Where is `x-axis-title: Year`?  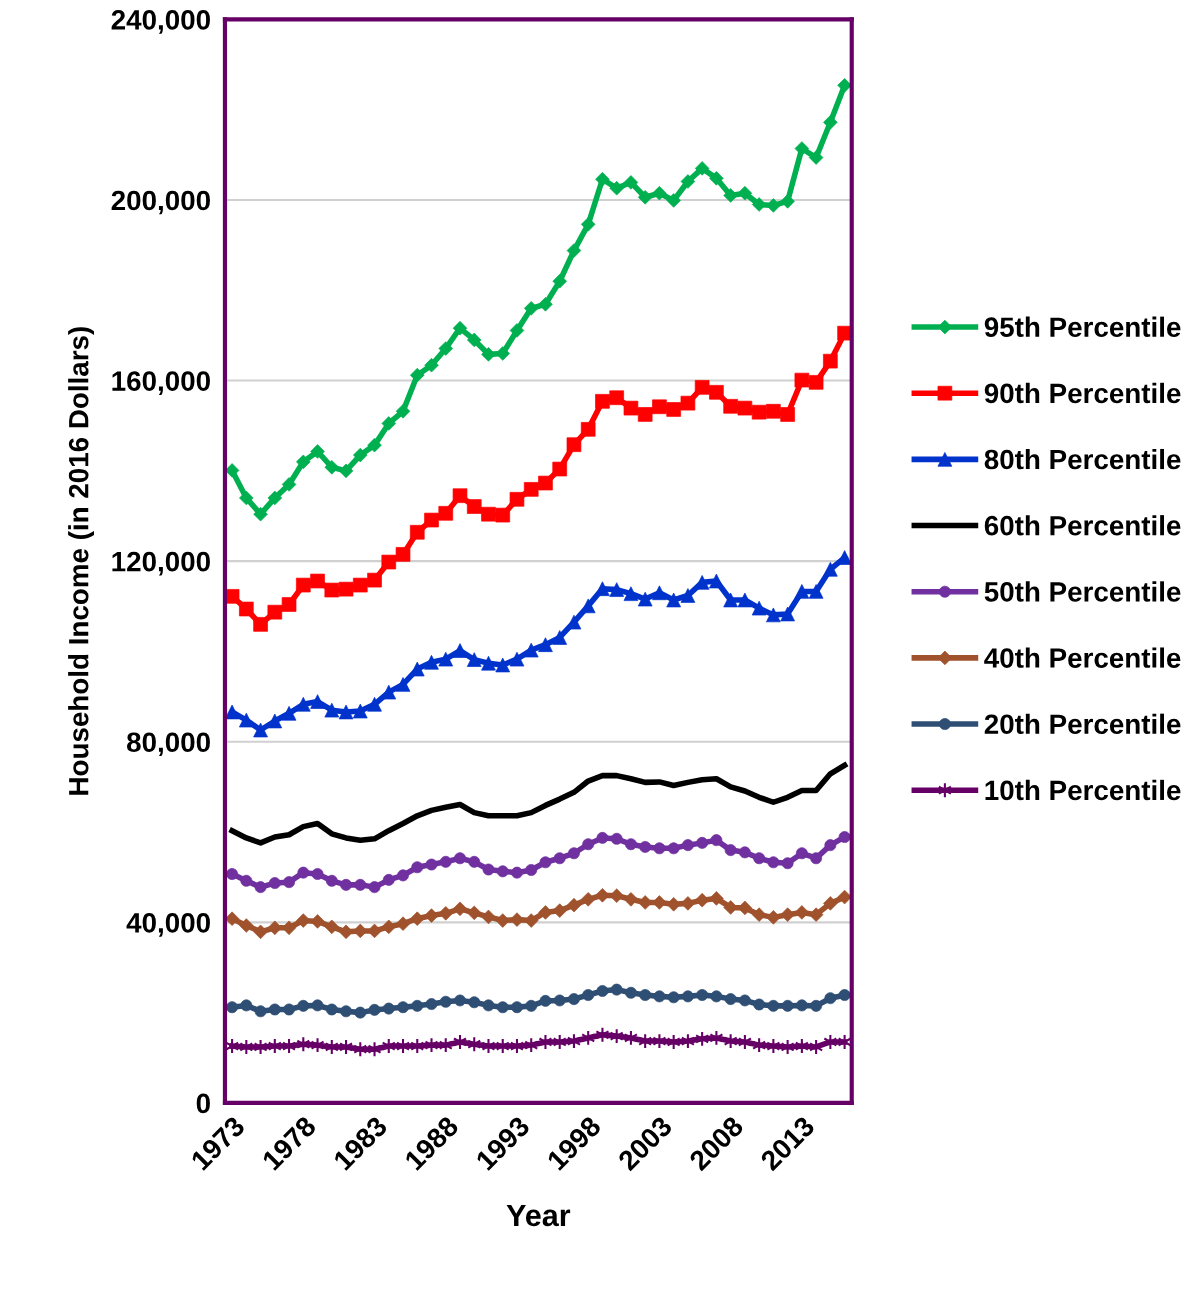 x-axis-title: Year is located at coordinates (538, 1215).